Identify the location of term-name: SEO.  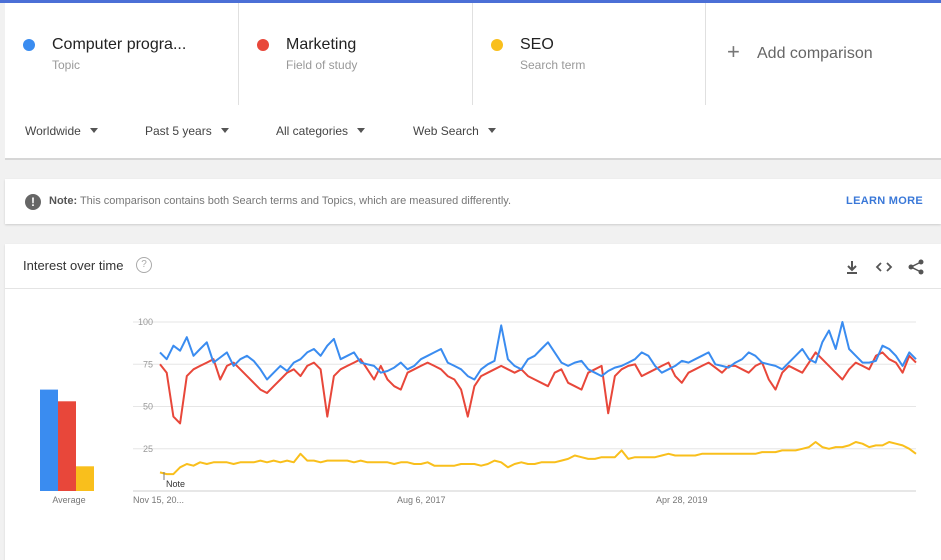
(537, 44).